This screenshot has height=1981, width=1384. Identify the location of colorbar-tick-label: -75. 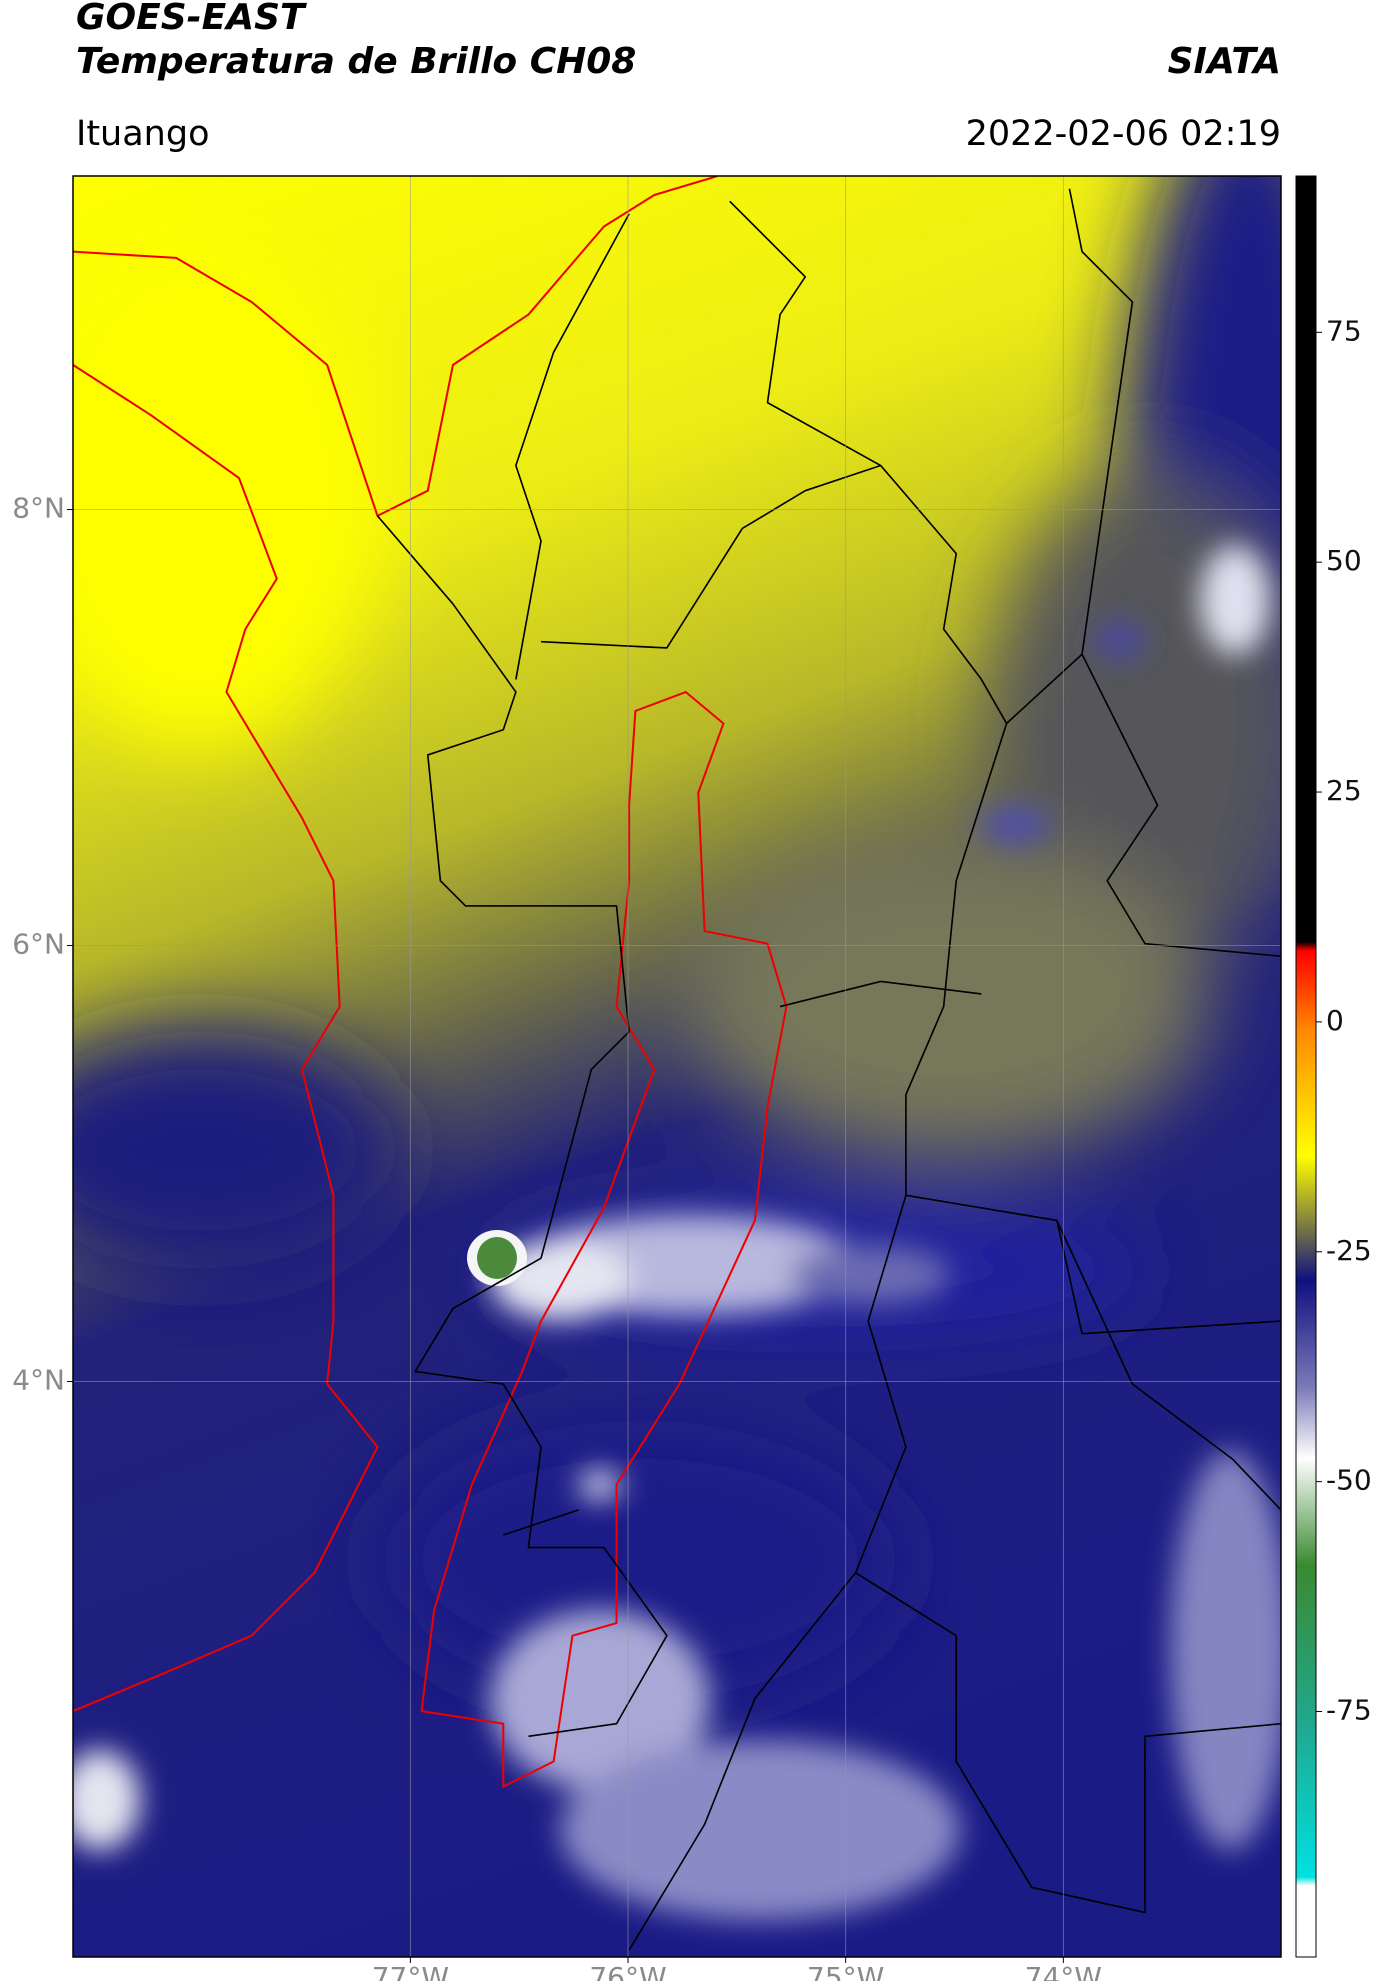
(1349, 1710).